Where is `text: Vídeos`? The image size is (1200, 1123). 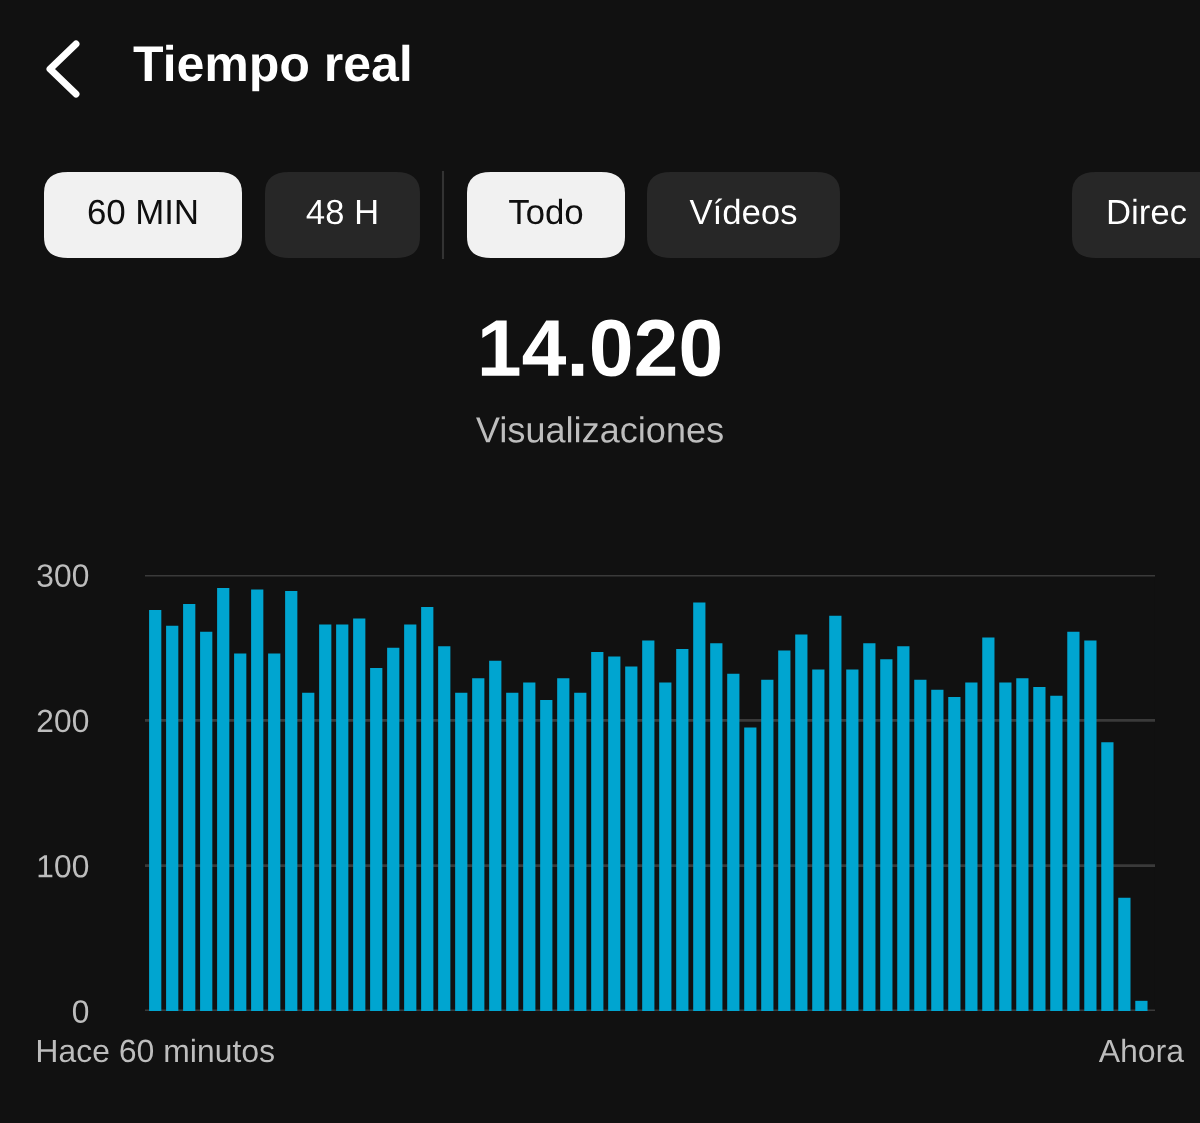 text: Vídeos is located at coordinates (743, 211).